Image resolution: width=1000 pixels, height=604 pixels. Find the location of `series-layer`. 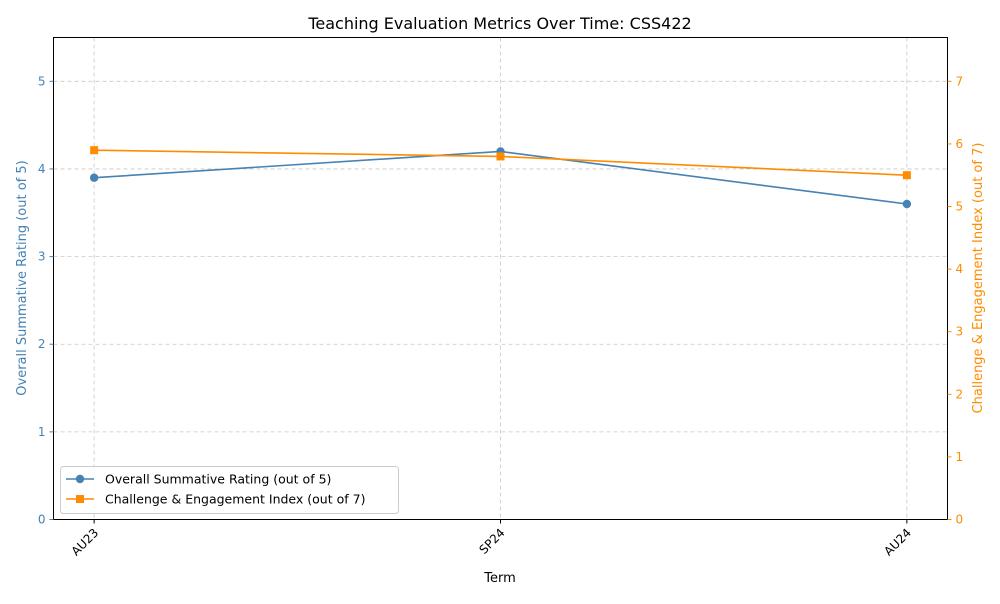

series-layer is located at coordinates (500, 177).